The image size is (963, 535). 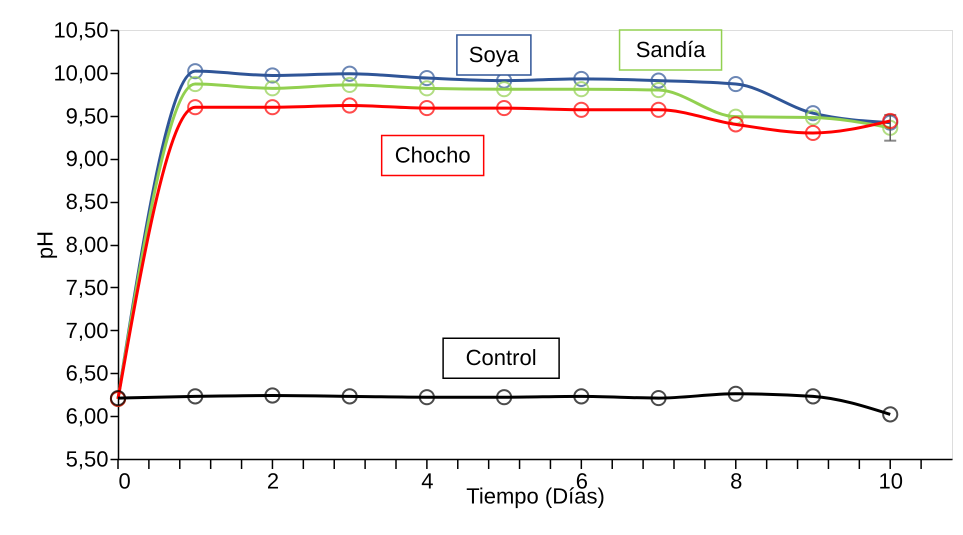 What do you see at coordinates (80, 30) in the screenshot?
I see `y-tick-label: 10,50` at bounding box center [80, 30].